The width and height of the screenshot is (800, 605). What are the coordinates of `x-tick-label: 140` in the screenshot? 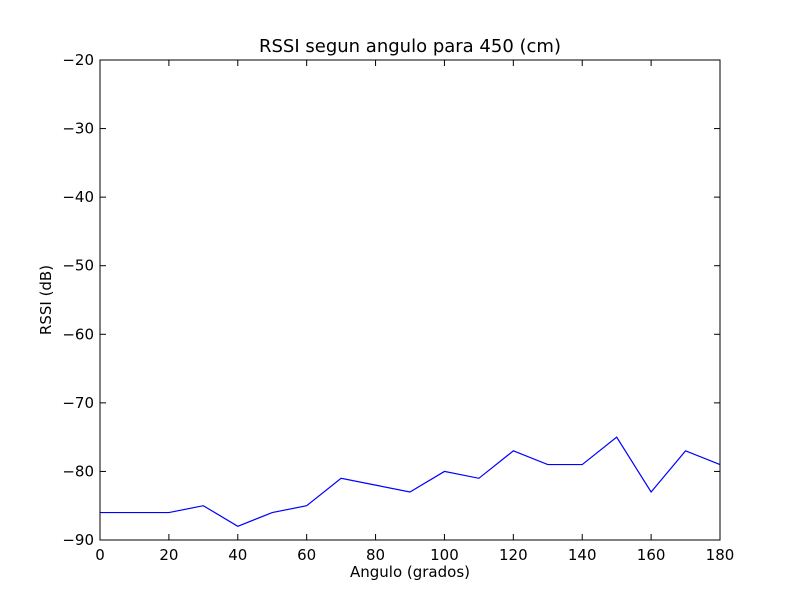 It's located at (582, 555).